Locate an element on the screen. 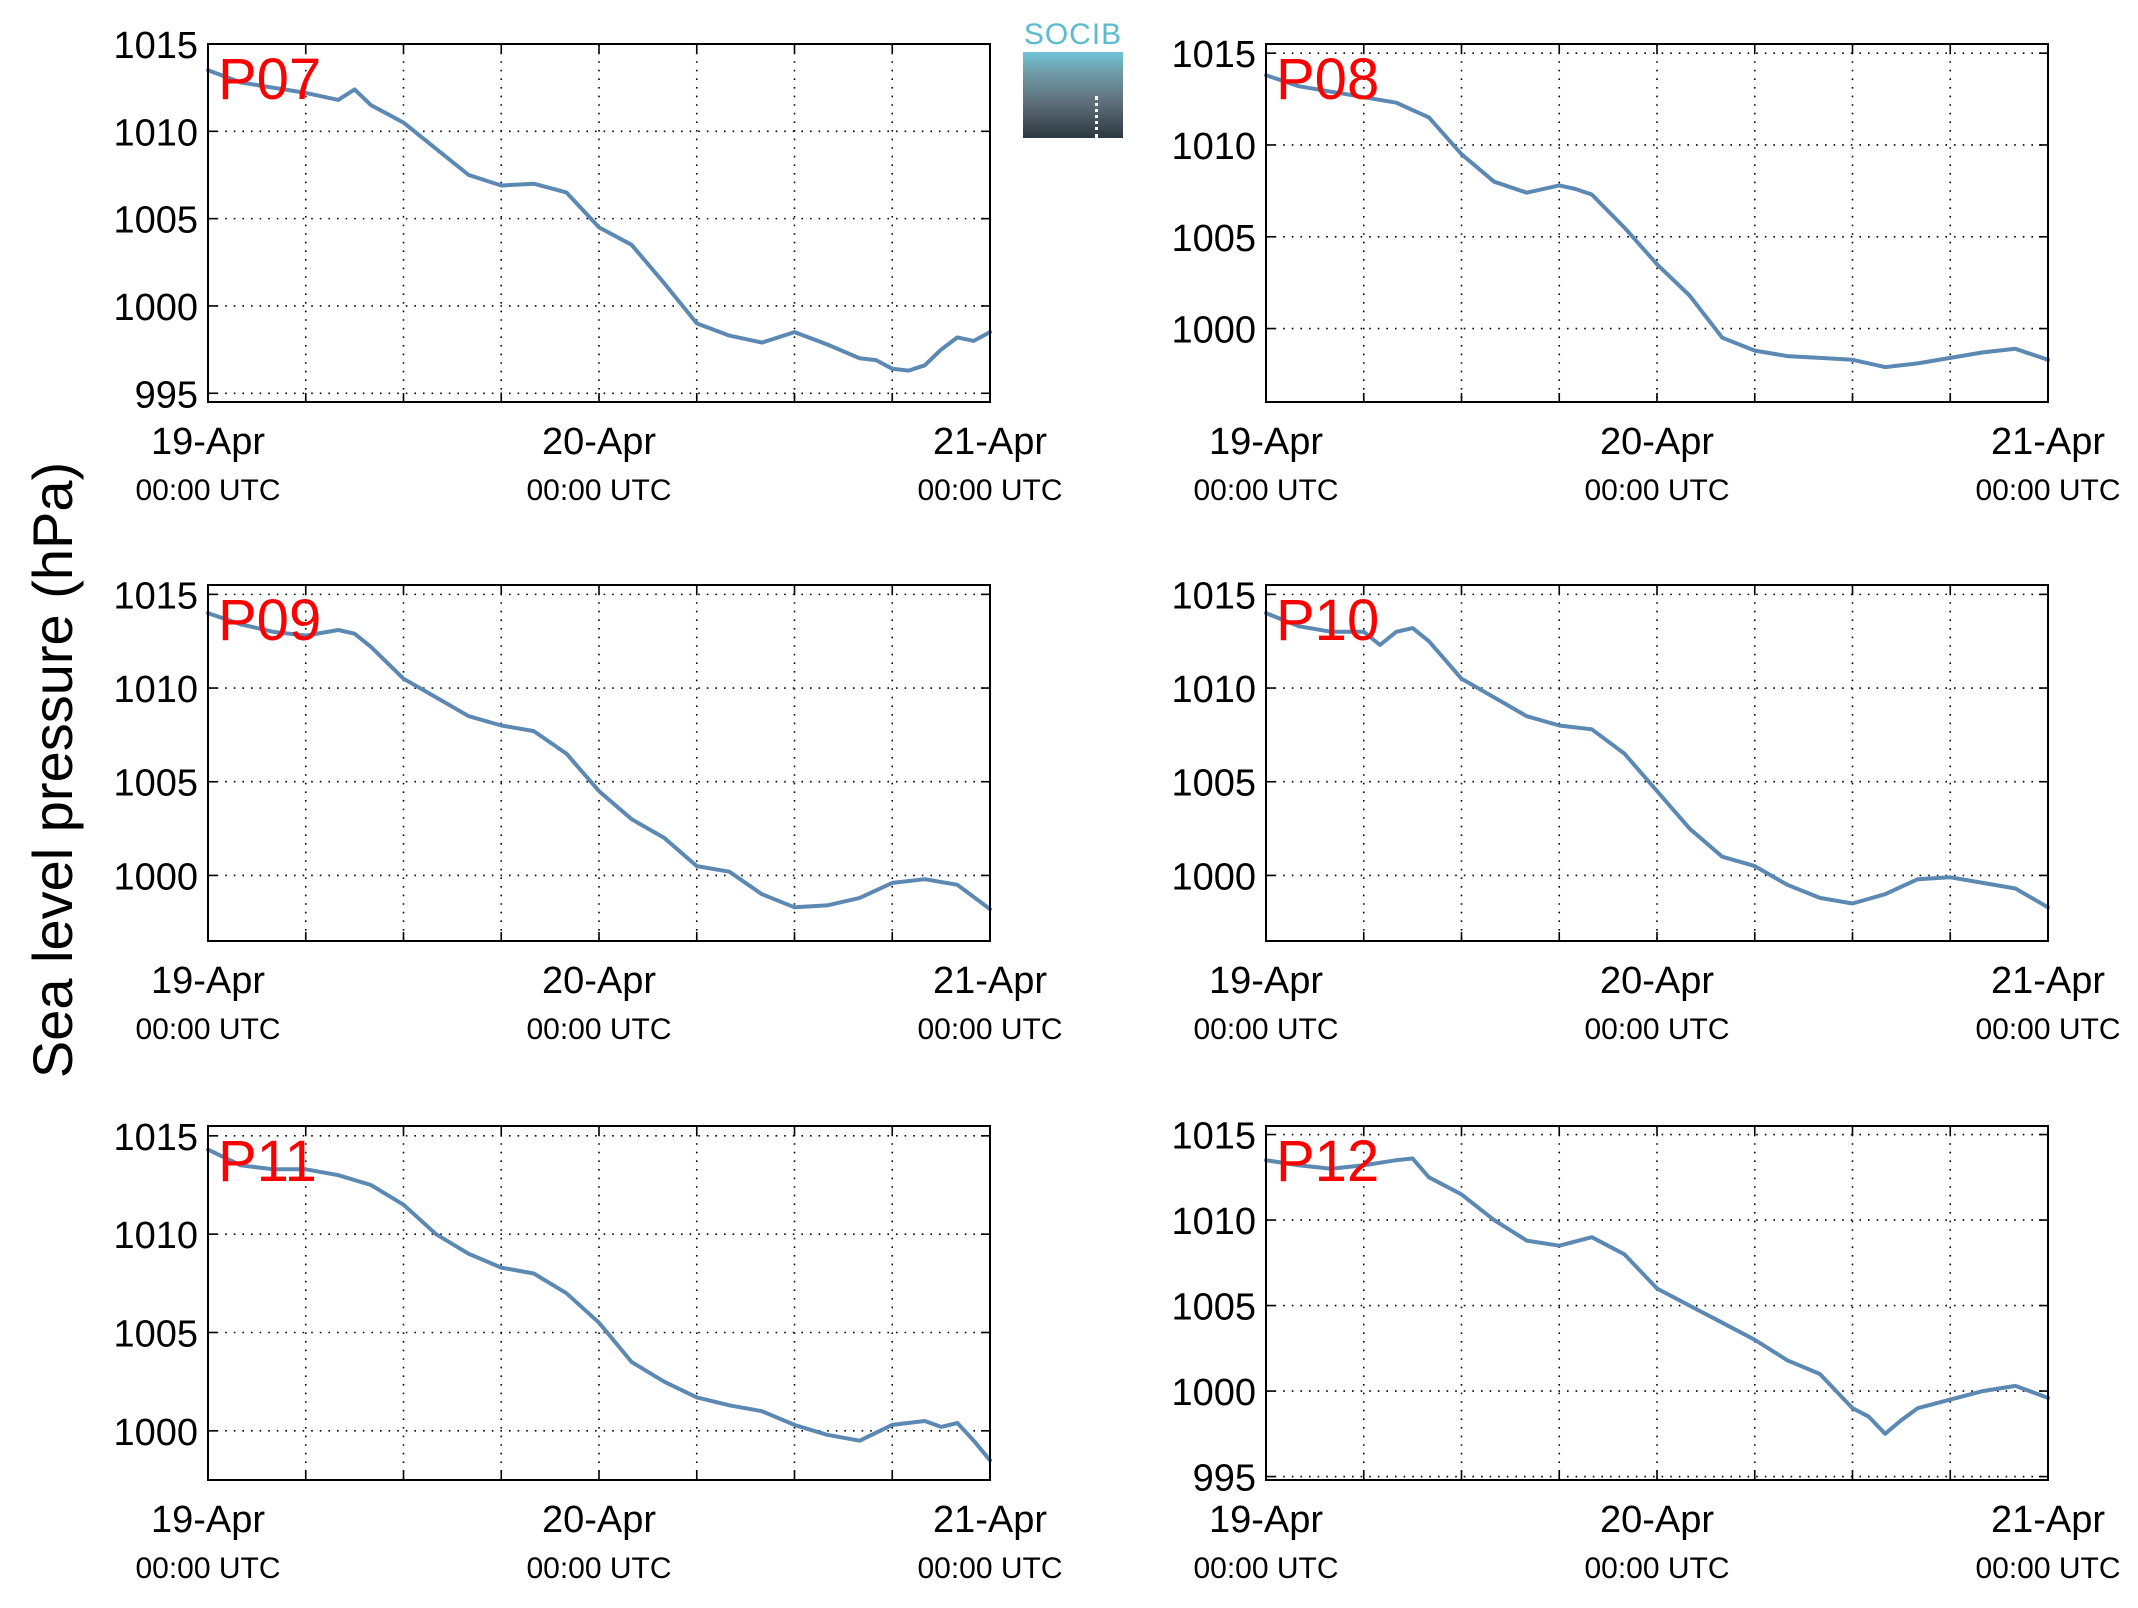 The height and width of the screenshot is (1608, 2138). panel-label: P10 is located at coordinates (1327, 620).